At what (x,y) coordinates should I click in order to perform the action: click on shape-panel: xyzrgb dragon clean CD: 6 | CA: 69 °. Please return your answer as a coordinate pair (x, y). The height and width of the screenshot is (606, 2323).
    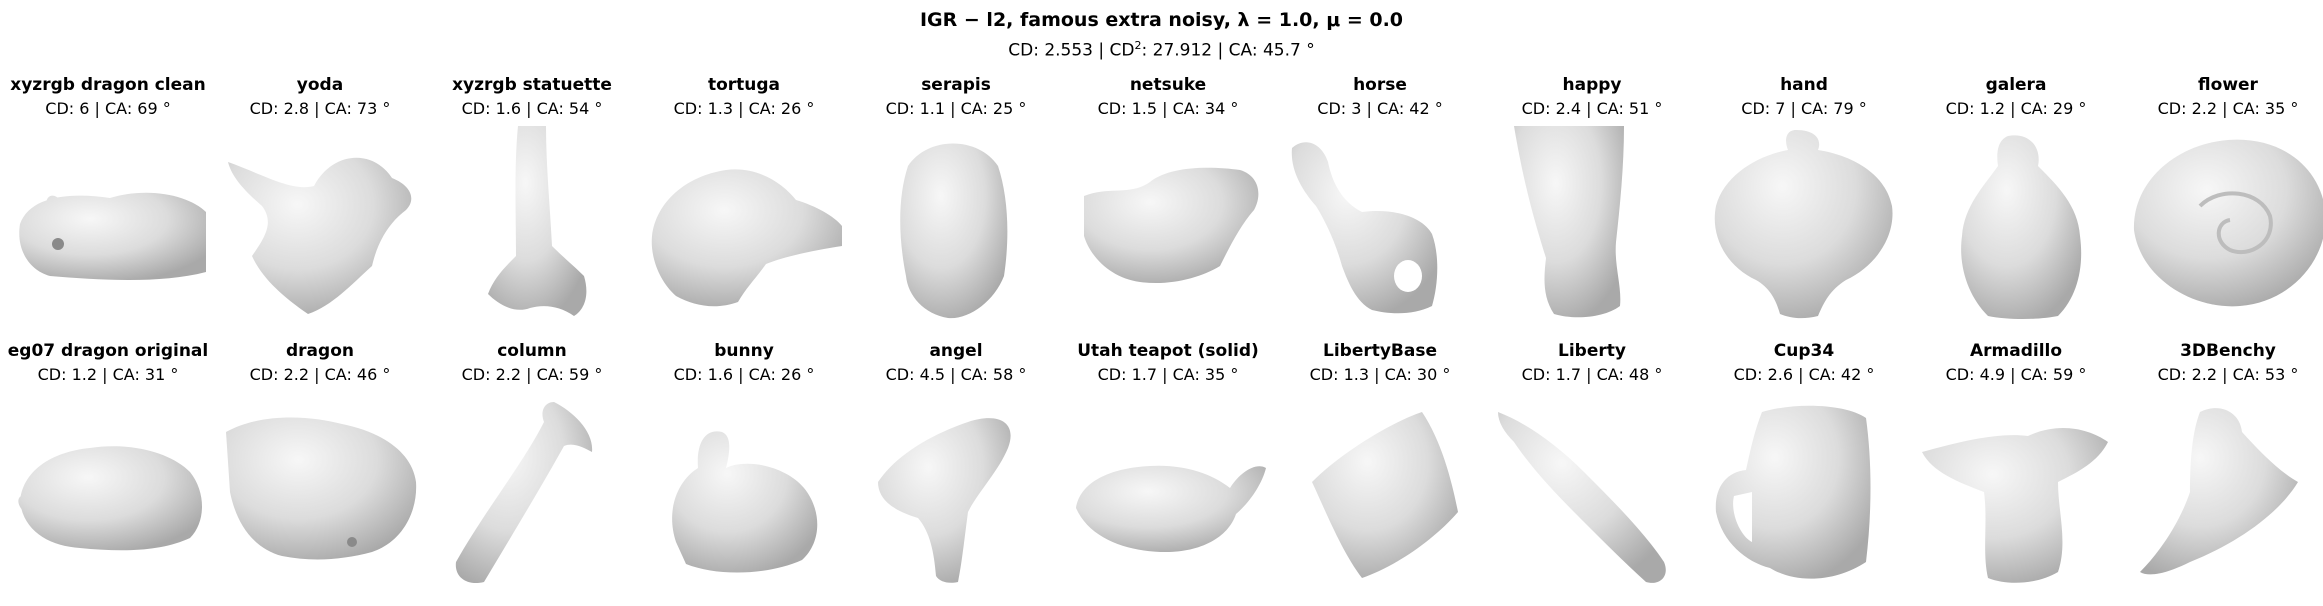
    Looking at the image, I should click on (108, 207).